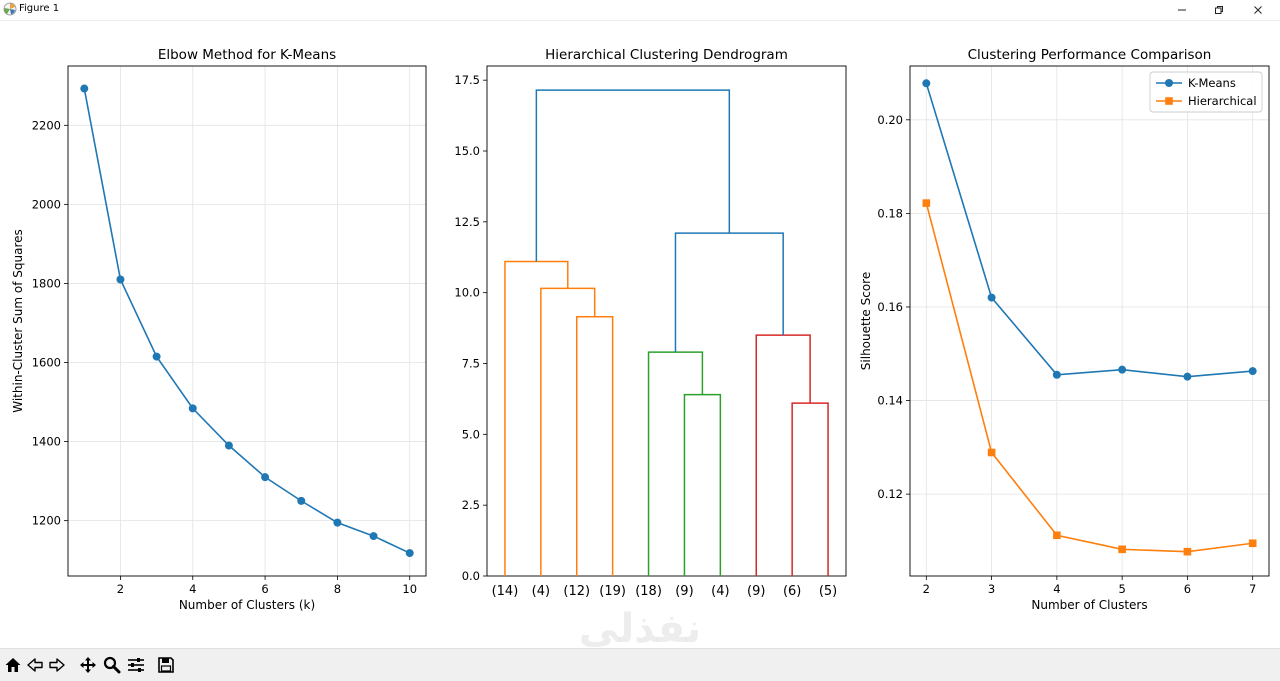 The image size is (1280, 681). What do you see at coordinates (467, 222) in the screenshot?
I see `y-tick-label: 12.5` at bounding box center [467, 222].